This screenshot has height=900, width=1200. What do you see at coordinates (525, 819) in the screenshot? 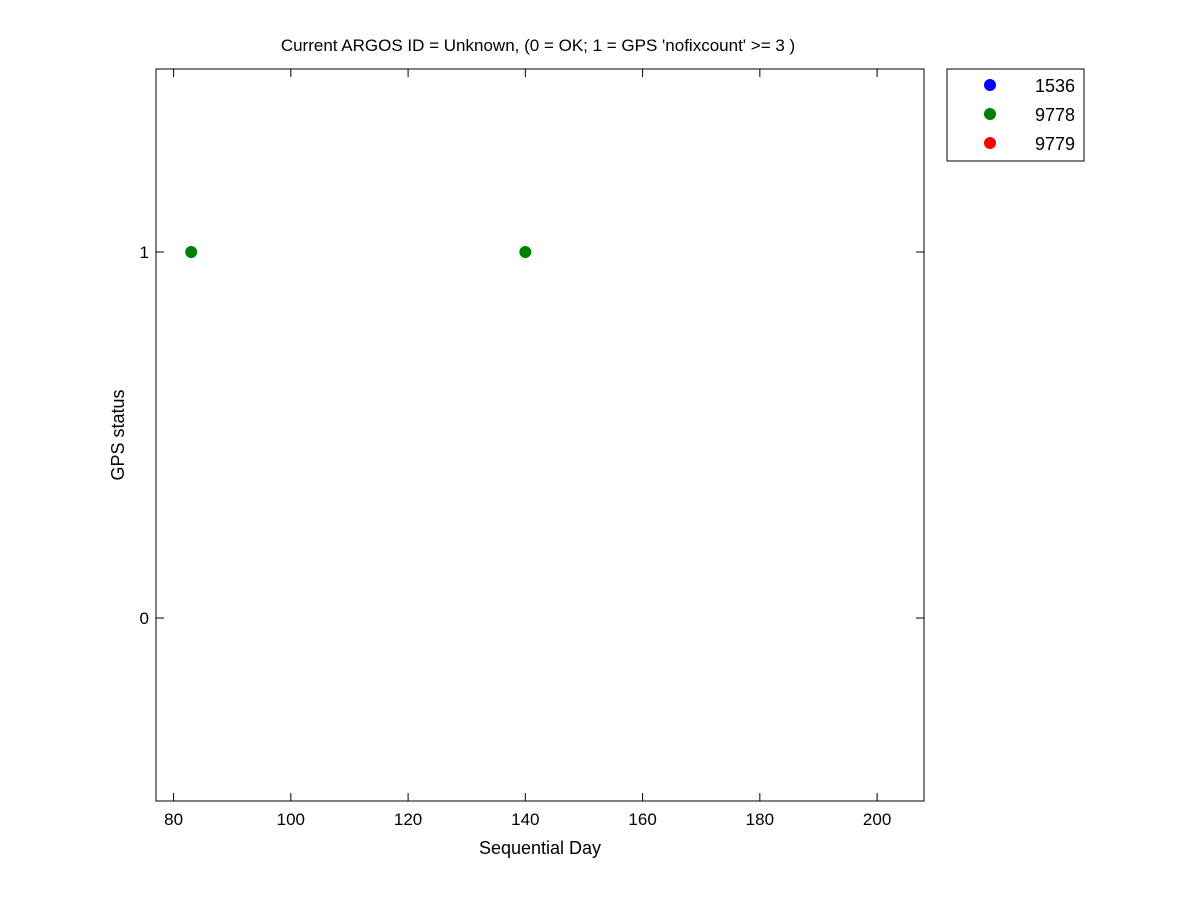
I see `x-tick-label: 140` at bounding box center [525, 819].